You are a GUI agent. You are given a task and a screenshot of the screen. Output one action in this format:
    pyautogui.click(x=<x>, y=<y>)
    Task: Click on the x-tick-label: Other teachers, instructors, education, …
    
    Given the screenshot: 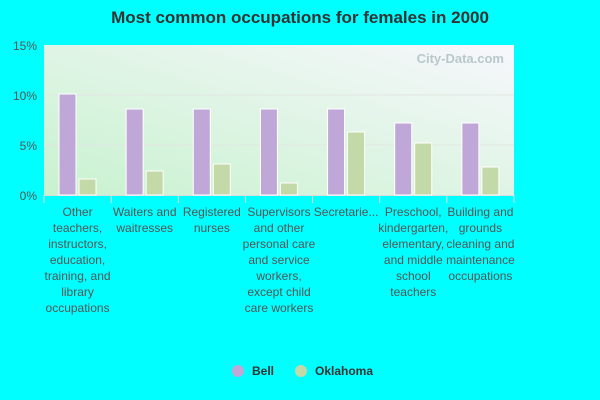 What is the action you would take?
    pyautogui.click(x=77, y=260)
    